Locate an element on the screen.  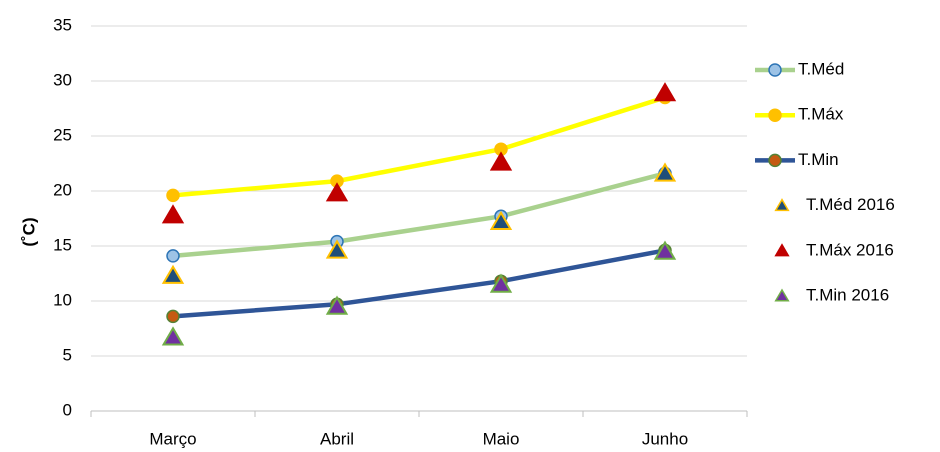
y-tick-label: 20 is located at coordinates (62, 189).